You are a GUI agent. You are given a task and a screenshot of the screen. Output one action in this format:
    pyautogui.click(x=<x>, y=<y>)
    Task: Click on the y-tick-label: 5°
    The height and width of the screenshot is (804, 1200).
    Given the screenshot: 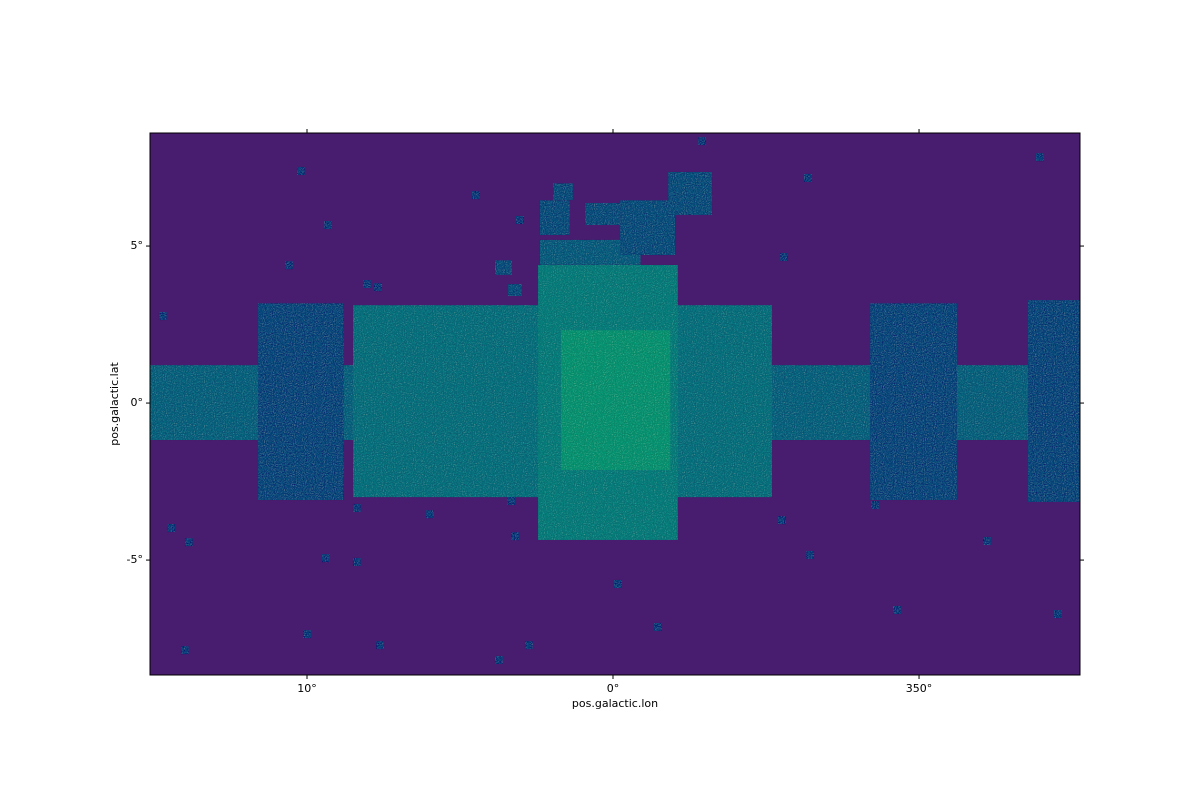 What is the action you would take?
    pyautogui.click(x=137, y=245)
    